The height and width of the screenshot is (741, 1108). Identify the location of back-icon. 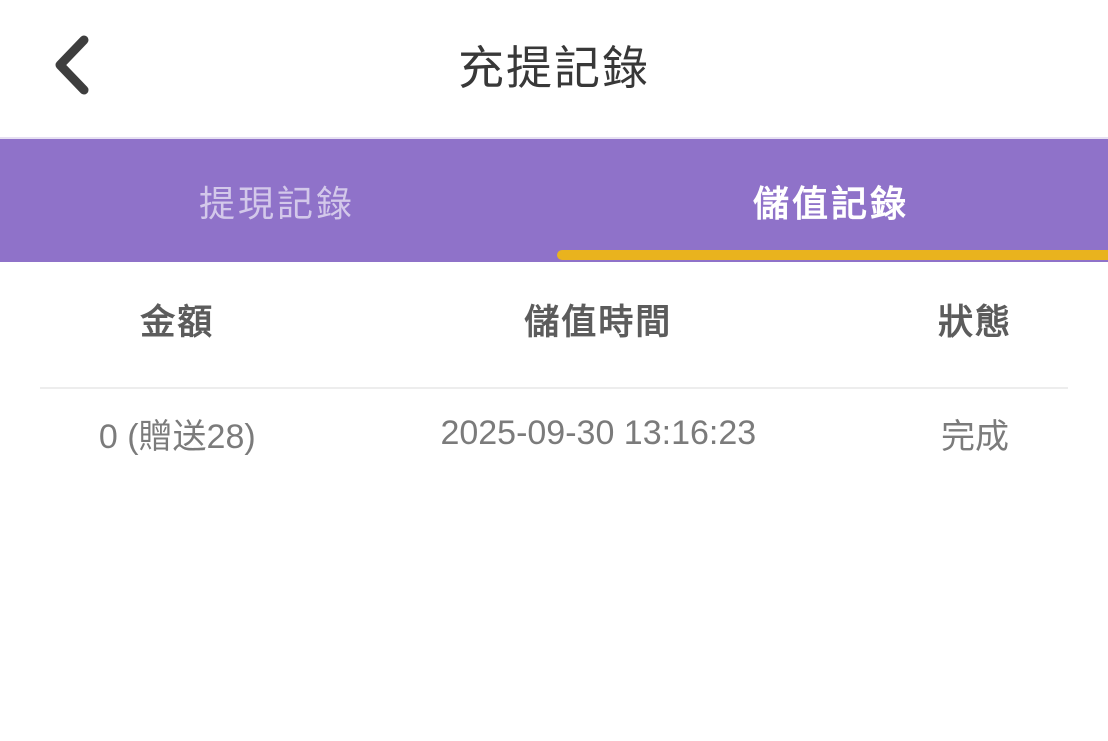
(72, 65).